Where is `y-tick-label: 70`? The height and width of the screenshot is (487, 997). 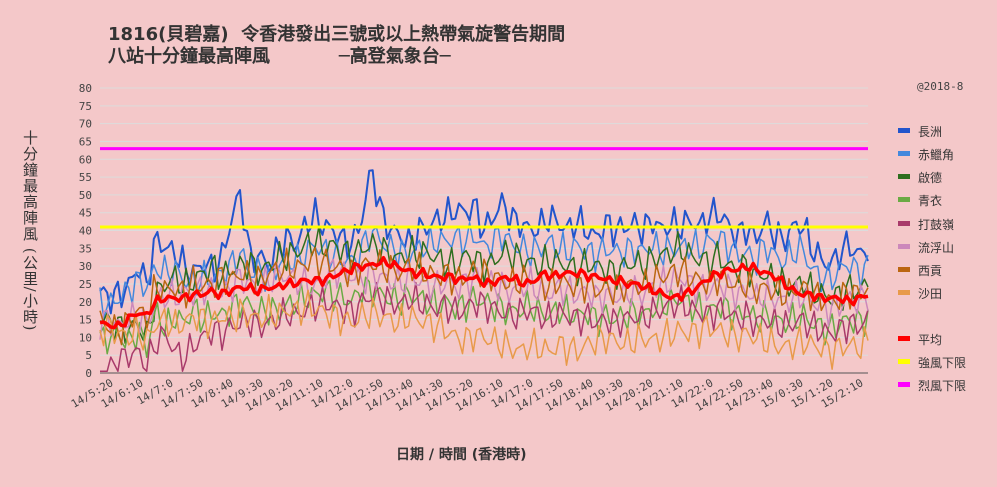 y-tick-label: 70 is located at coordinates (85, 124).